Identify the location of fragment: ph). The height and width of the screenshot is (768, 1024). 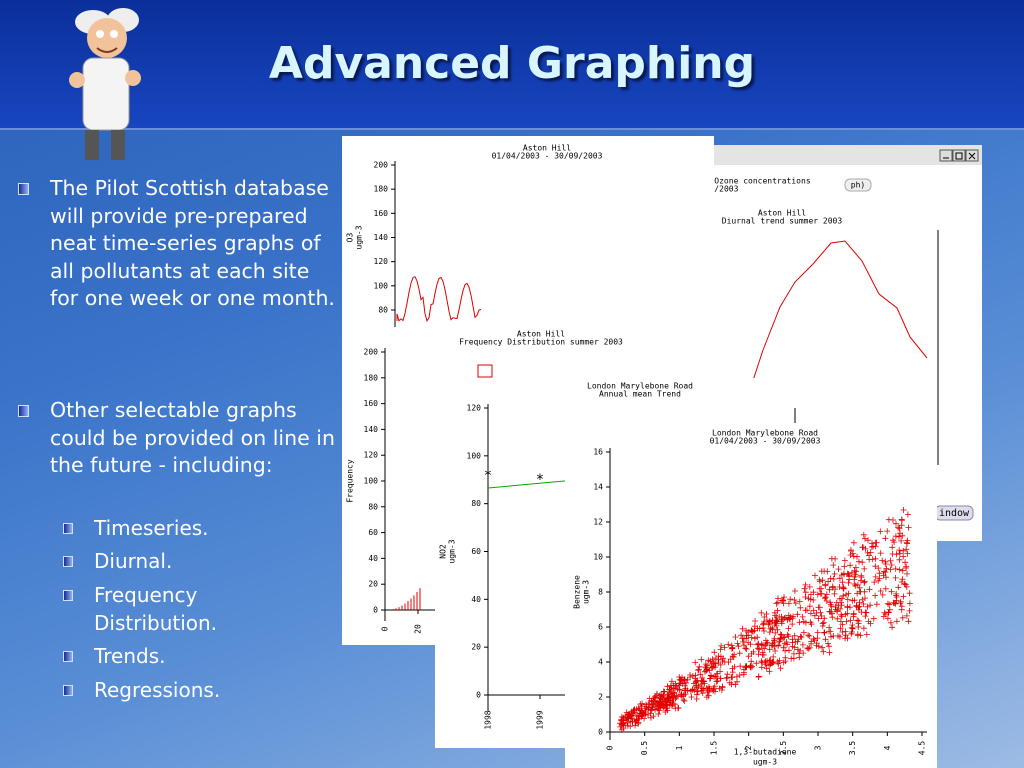
(858, 185).